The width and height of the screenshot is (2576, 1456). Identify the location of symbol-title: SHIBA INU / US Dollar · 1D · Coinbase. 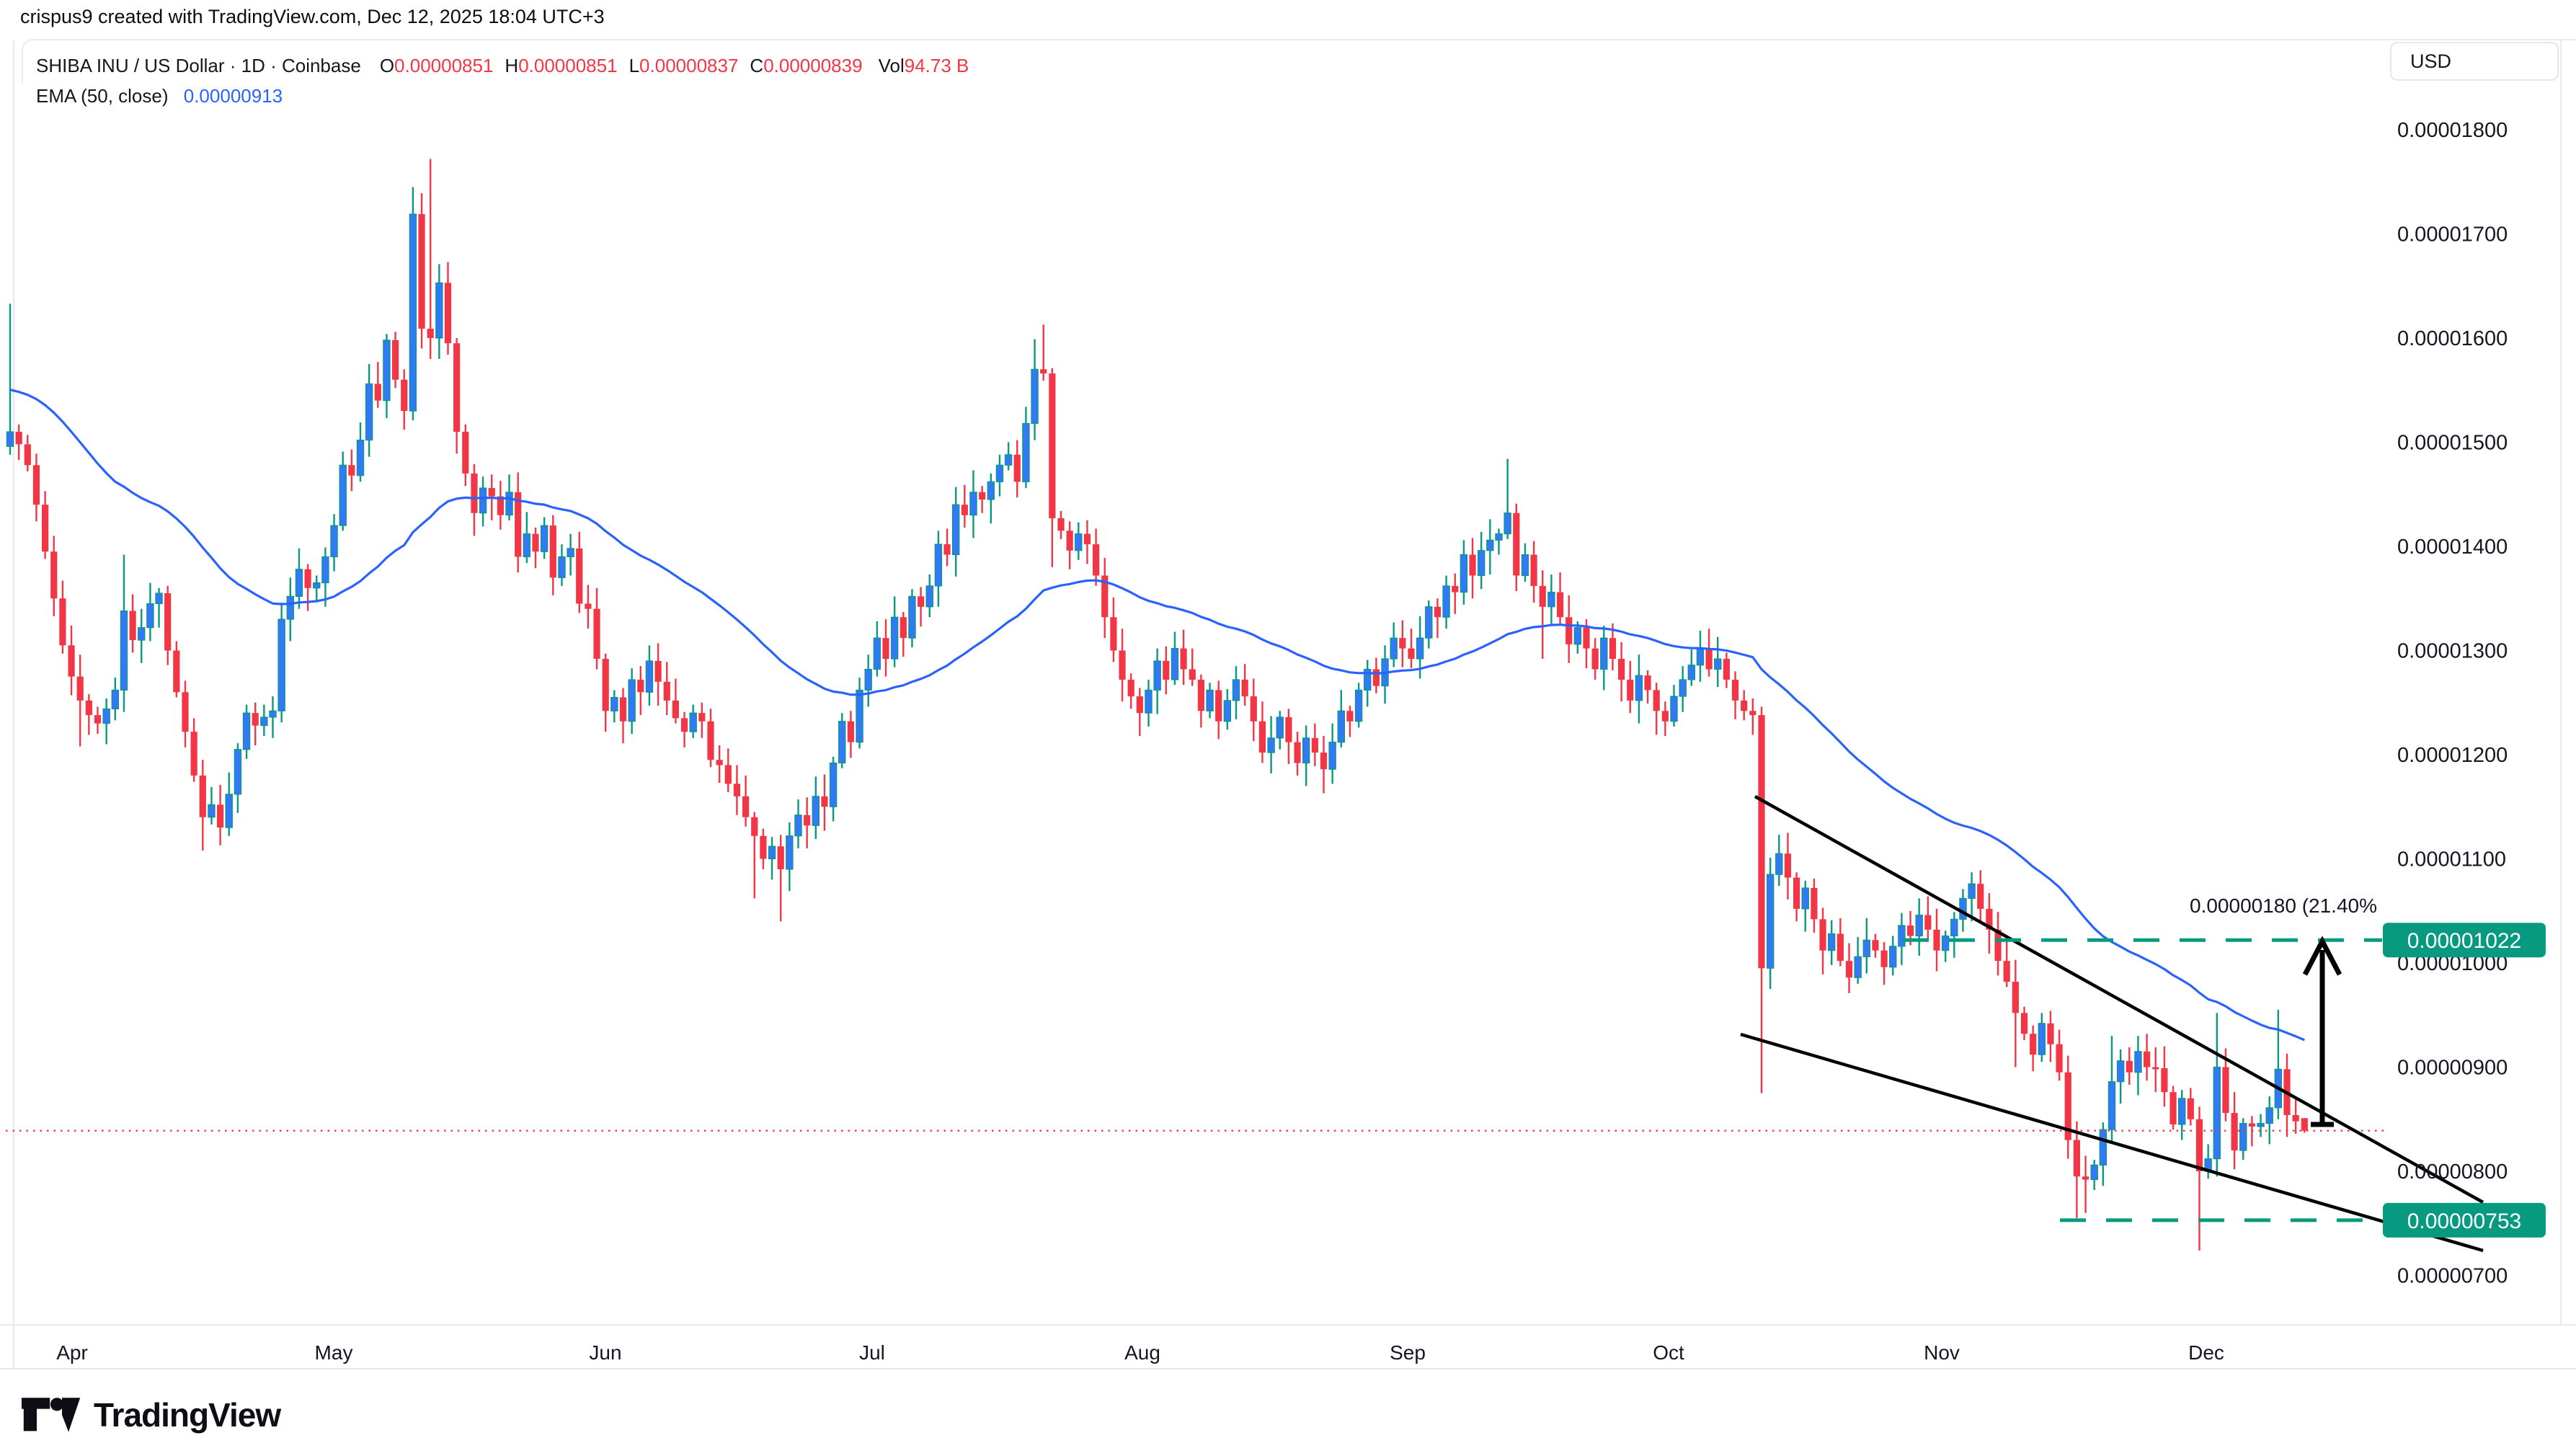
(198, 65).